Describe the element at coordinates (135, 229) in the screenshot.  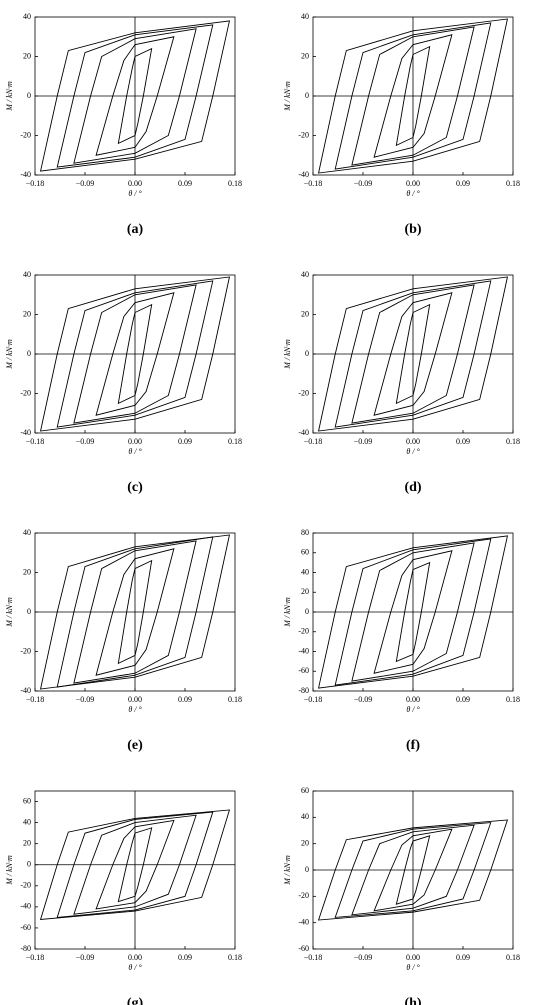
I see `panel-caption: (a)` at that location.